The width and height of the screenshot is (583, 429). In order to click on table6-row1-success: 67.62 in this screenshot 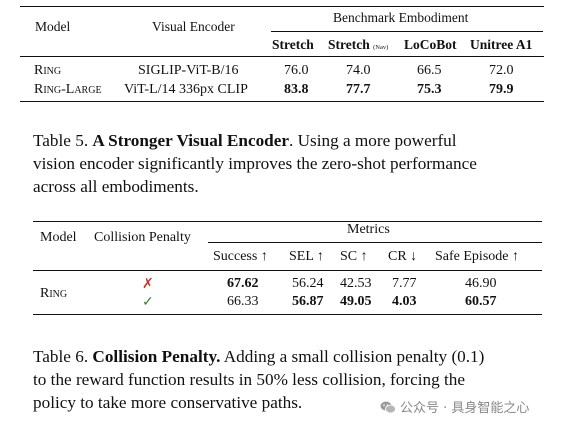, I will do `click(243, 283)`.